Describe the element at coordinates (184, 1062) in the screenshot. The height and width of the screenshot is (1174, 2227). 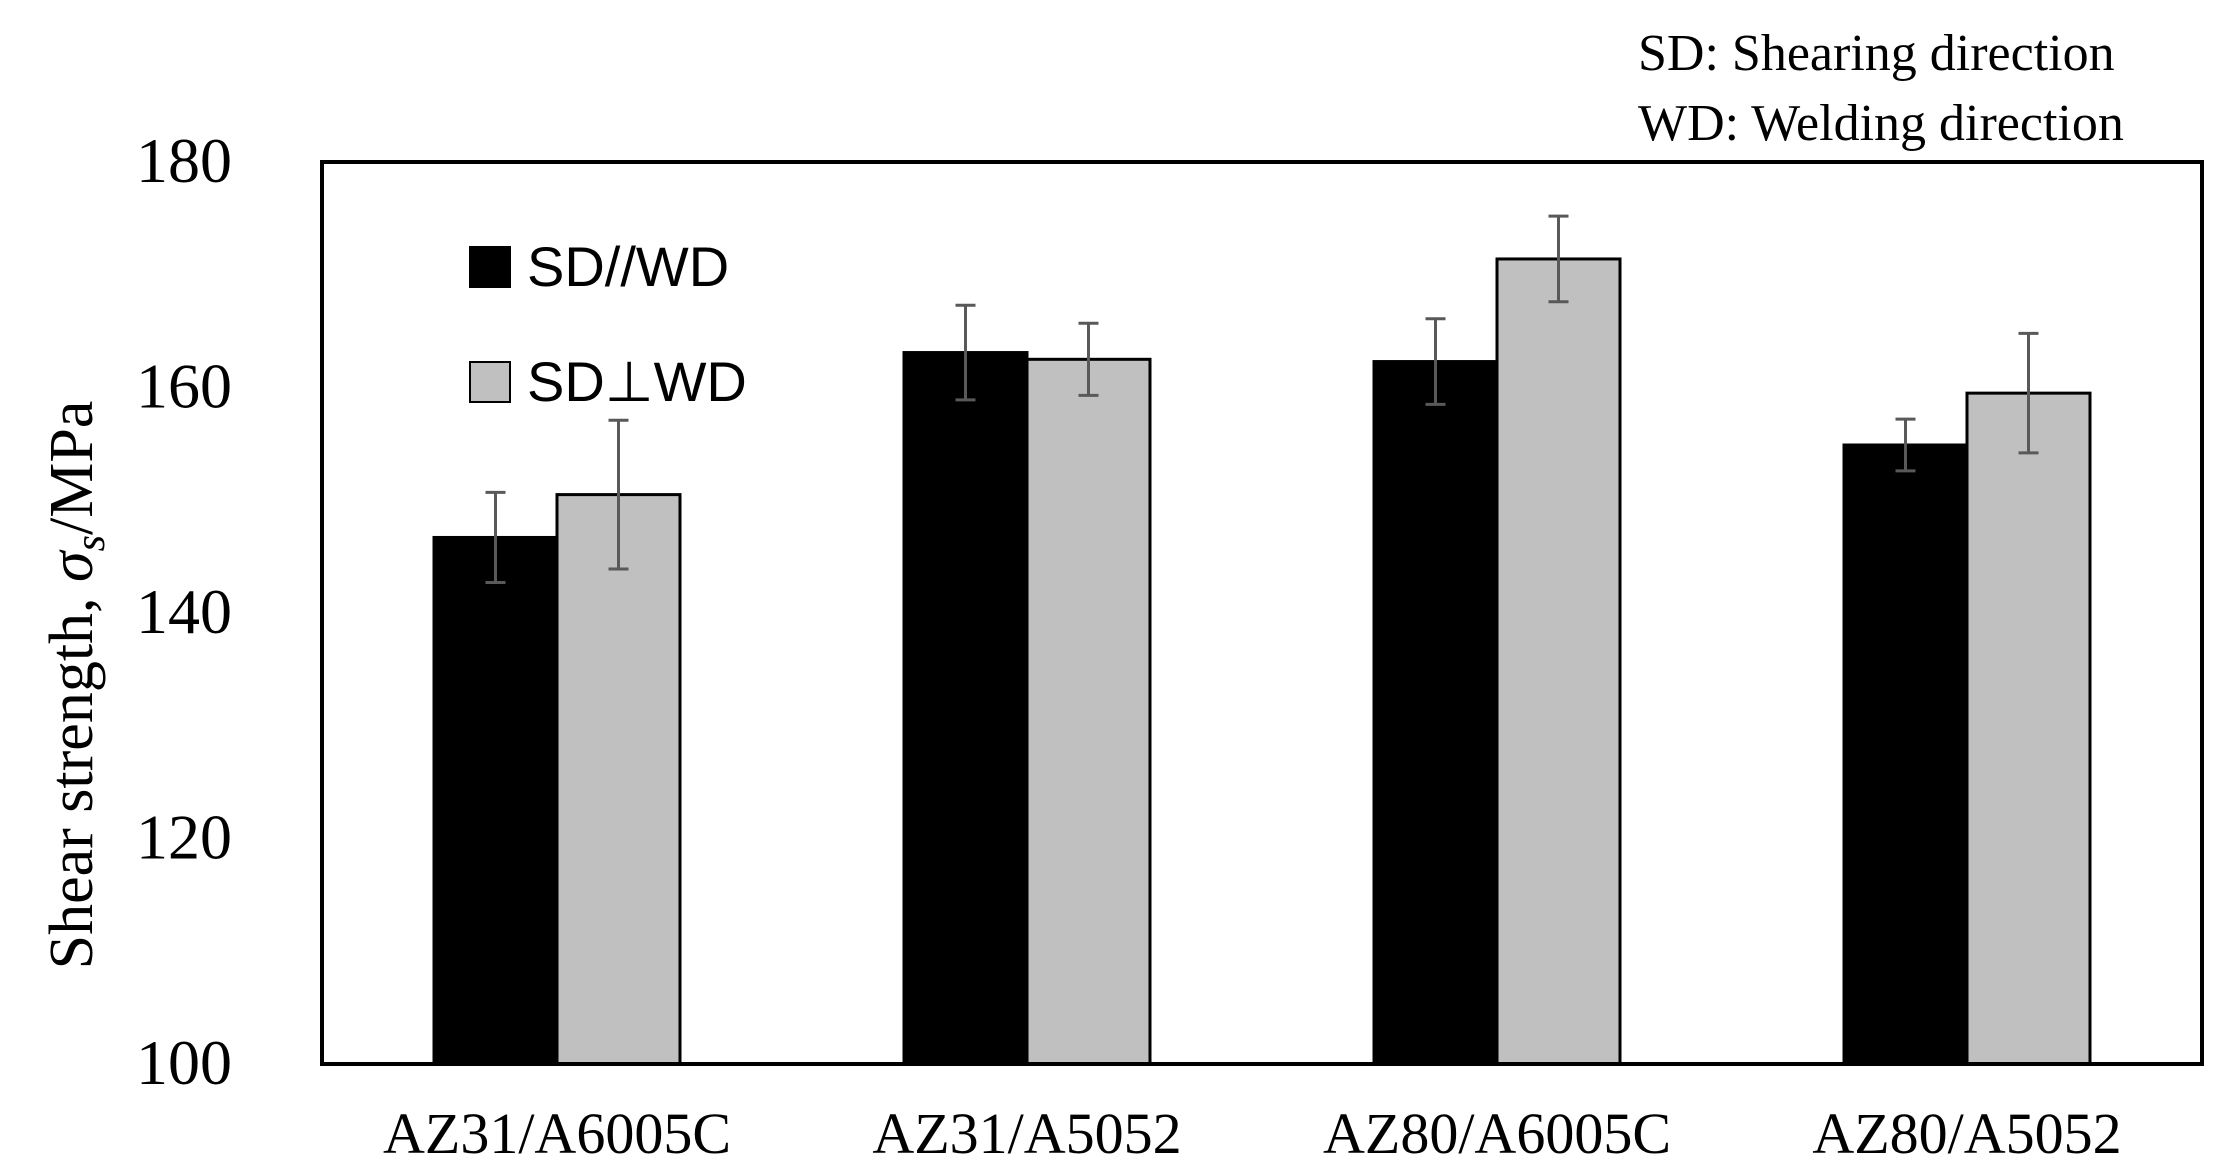
I see `y-tick-label: 100` at that location.